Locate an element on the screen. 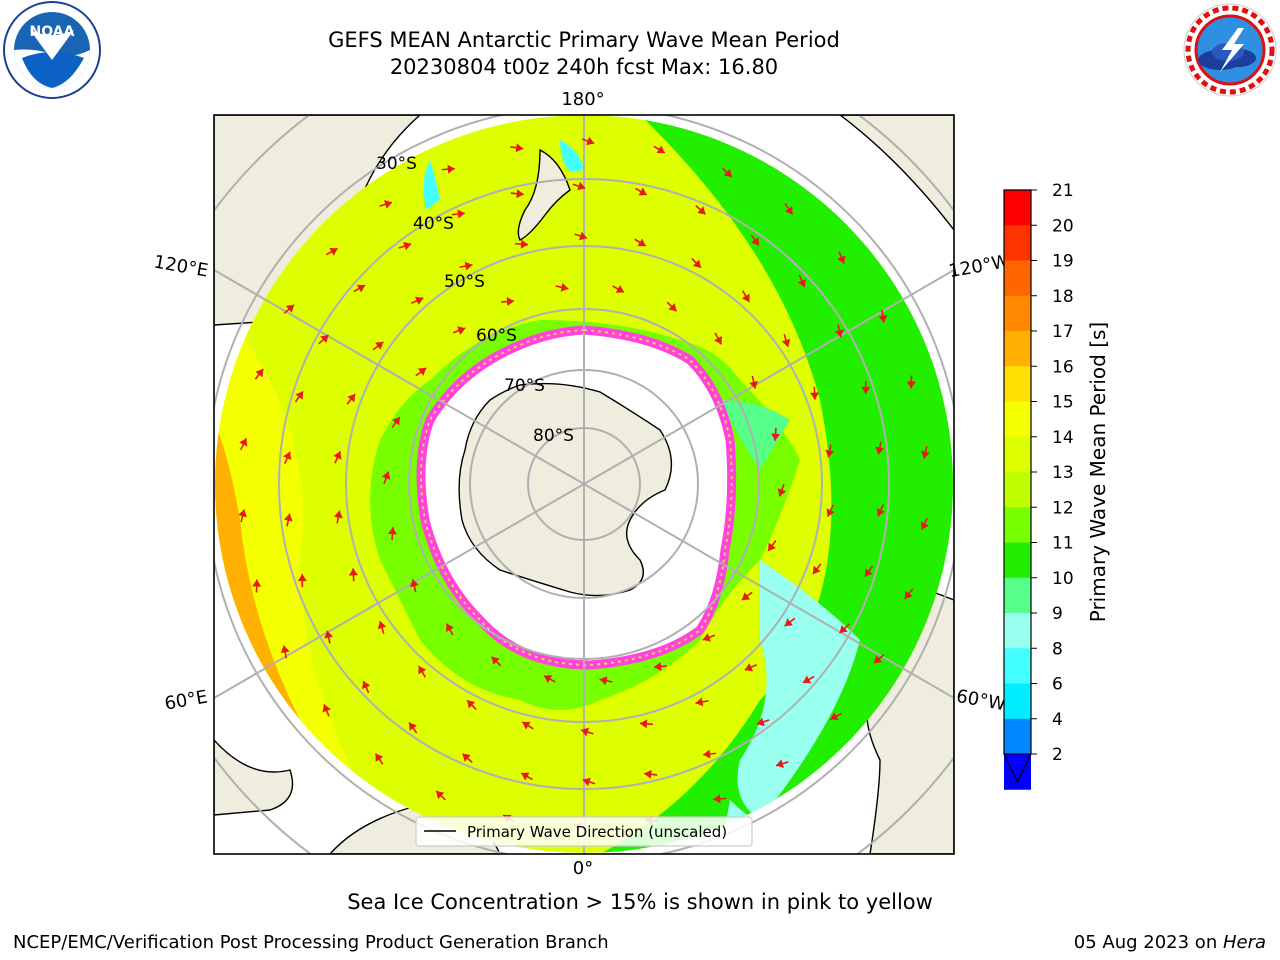  nws-logo-icon is located at coordinates (1230, 50).